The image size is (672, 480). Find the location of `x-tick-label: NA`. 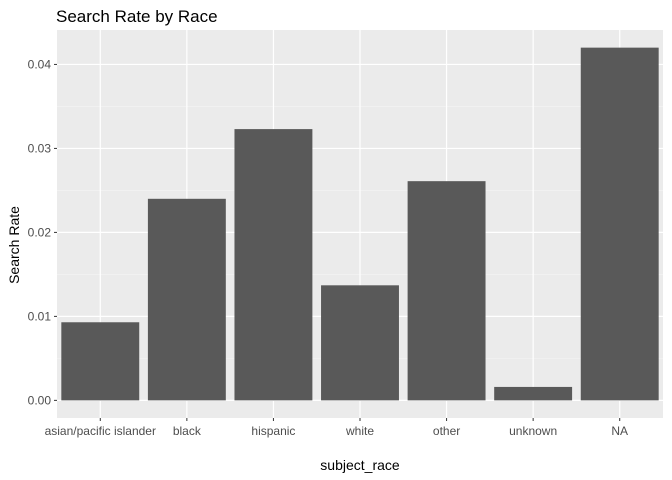

x-tick-label: NA is located at coordinates (619, 431).